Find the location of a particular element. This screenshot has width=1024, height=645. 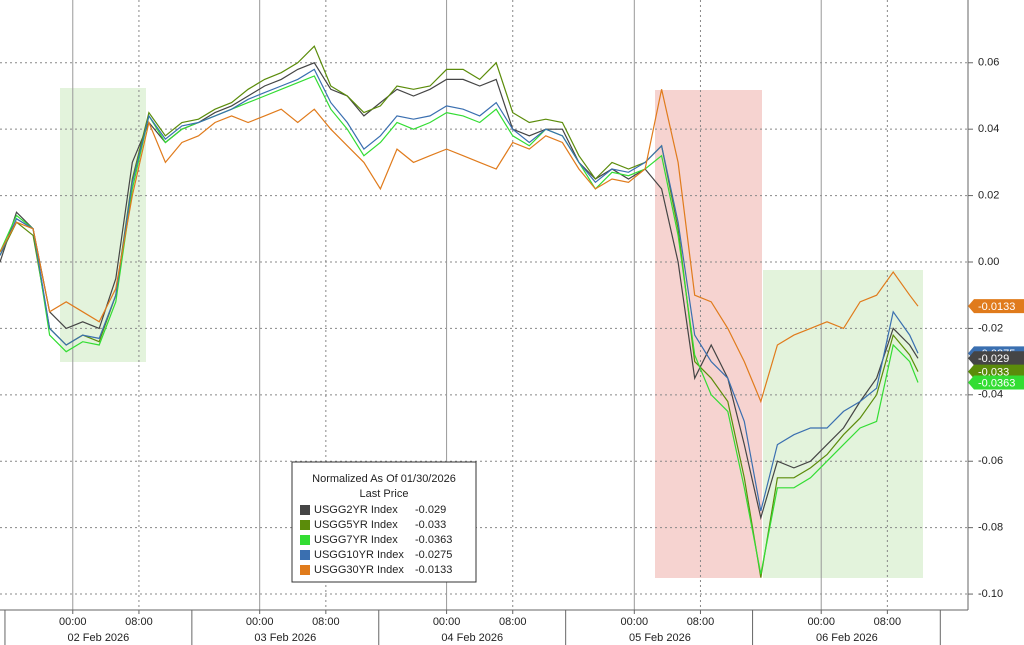

y-tick-label: 0.02 is located at coordinates (988, 195).